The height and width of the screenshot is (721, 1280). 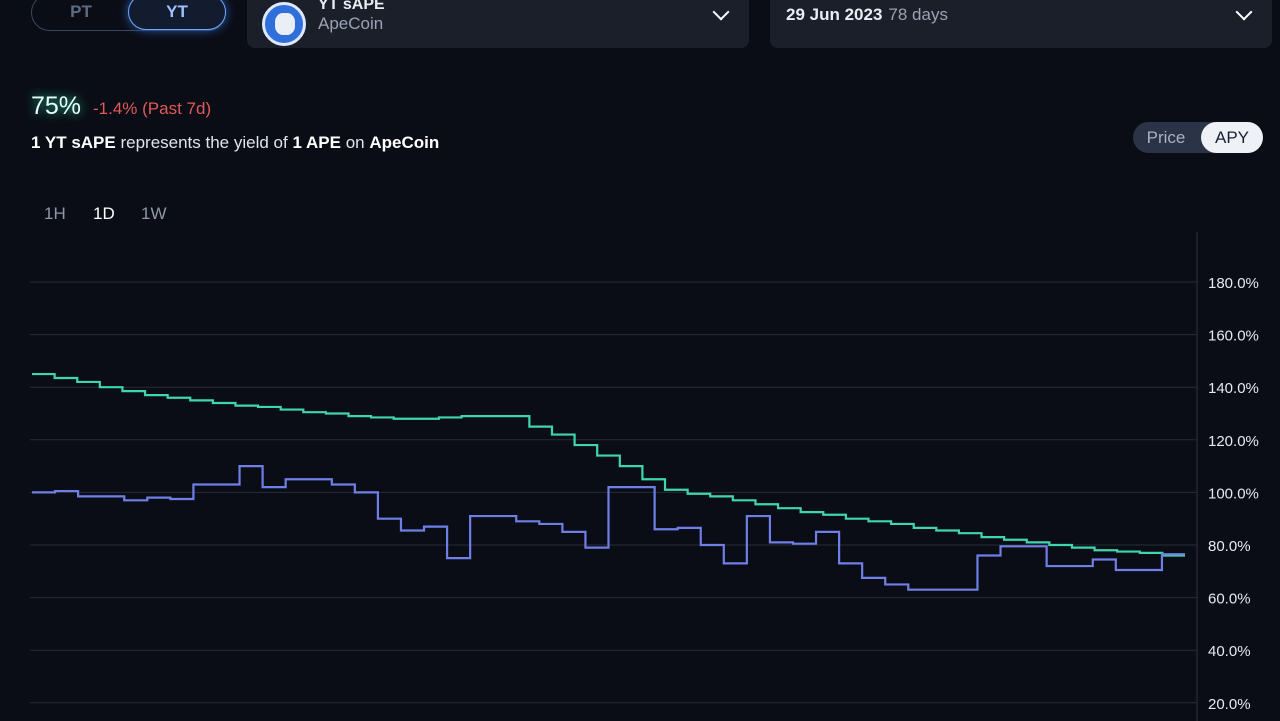 What do you see at coordinates (1229, 599) in the screenshot?
I see `y-tick-label: 60.0%` at bounding box center [1229, 599].